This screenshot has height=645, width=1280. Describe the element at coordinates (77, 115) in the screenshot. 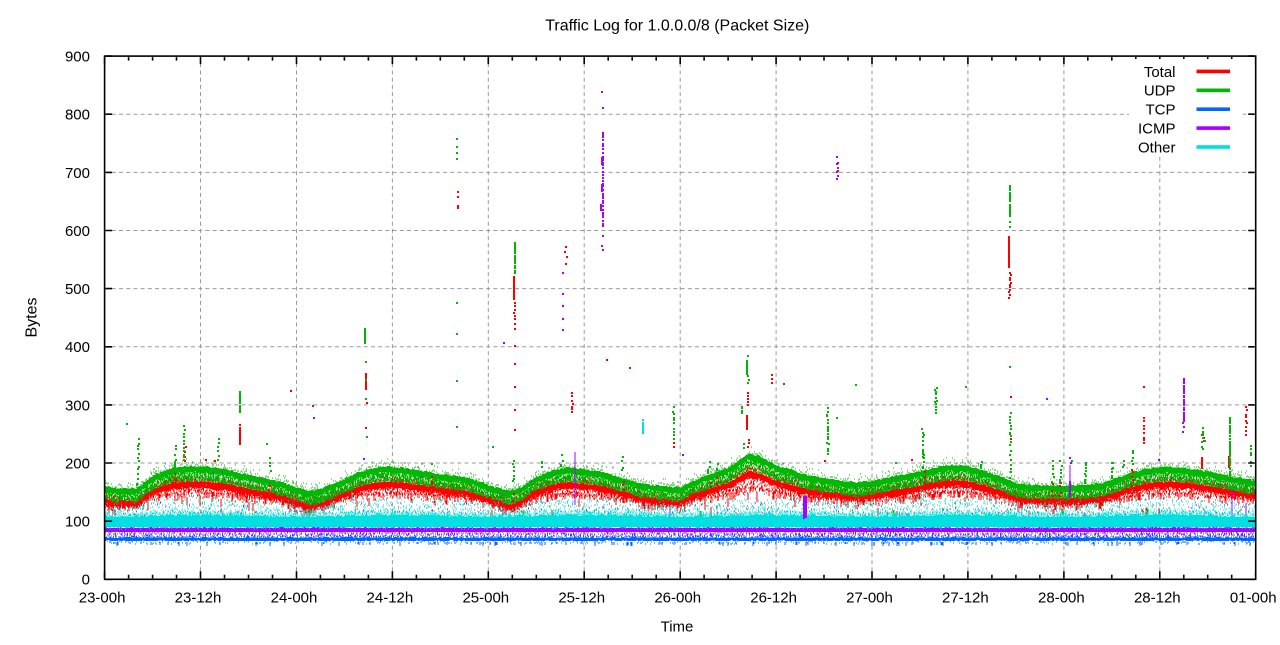

I see `svg-text: 800` at that location.